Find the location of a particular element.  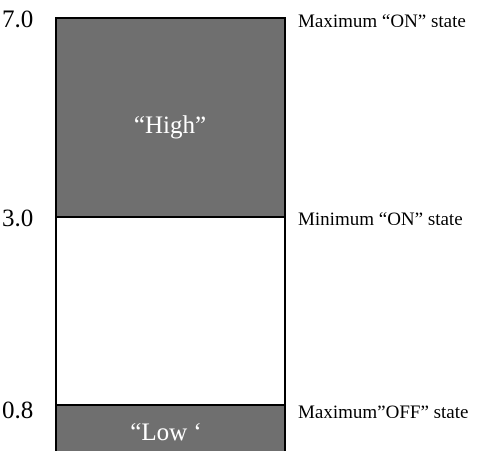

maximum-on-state-label: Maximum “ON” state is located at coordinates (382, 21).